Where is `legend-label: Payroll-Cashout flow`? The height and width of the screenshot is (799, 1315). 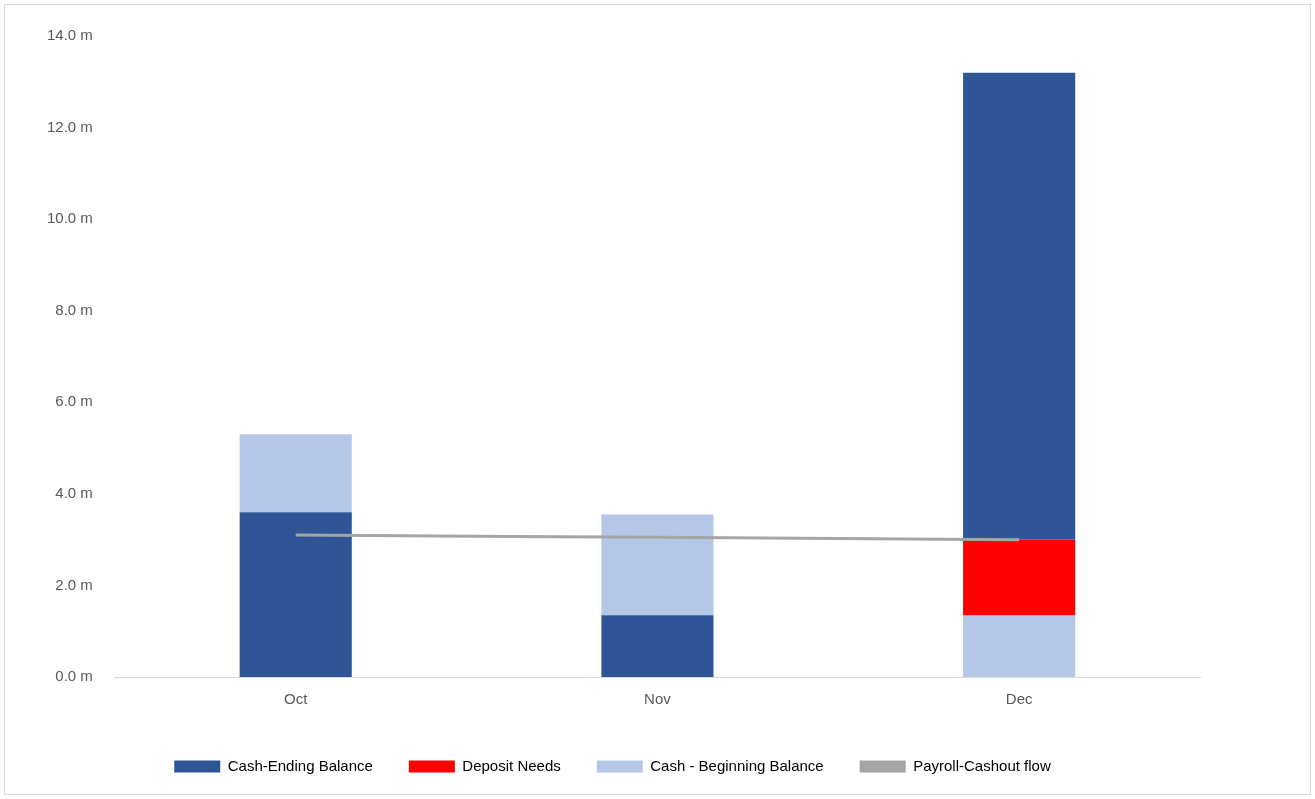
legend-label: Payroll-Cashout flow is located at coordinates (982, 765).